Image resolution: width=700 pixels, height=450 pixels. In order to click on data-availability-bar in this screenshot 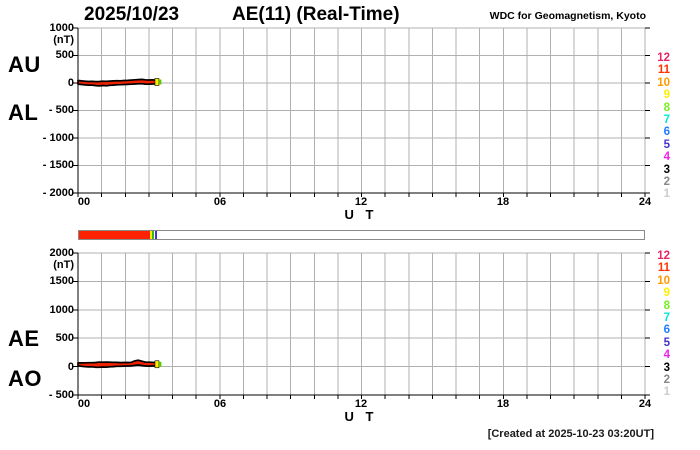, I will do `click(361, 235)`.